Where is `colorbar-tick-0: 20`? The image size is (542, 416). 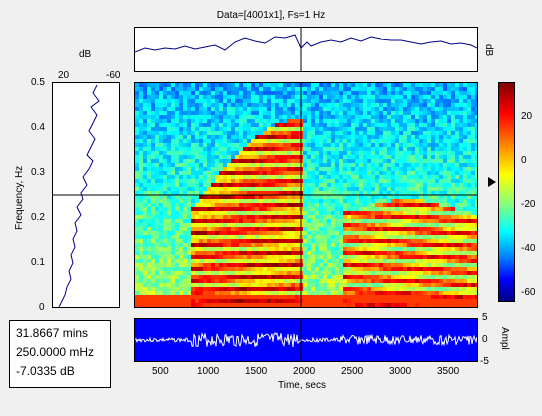
colorbar-tick-0: 20 is located at coordinates (527, 116).